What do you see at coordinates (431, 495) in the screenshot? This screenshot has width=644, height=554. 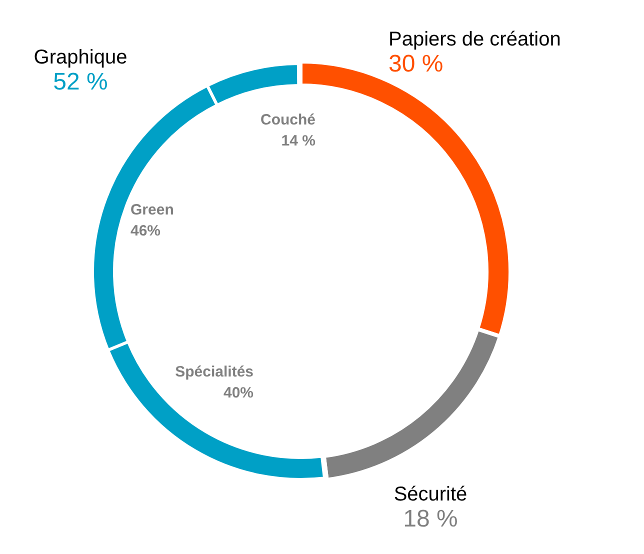 I see `slice-label: Sécurité` at bounding box center [431, 495].